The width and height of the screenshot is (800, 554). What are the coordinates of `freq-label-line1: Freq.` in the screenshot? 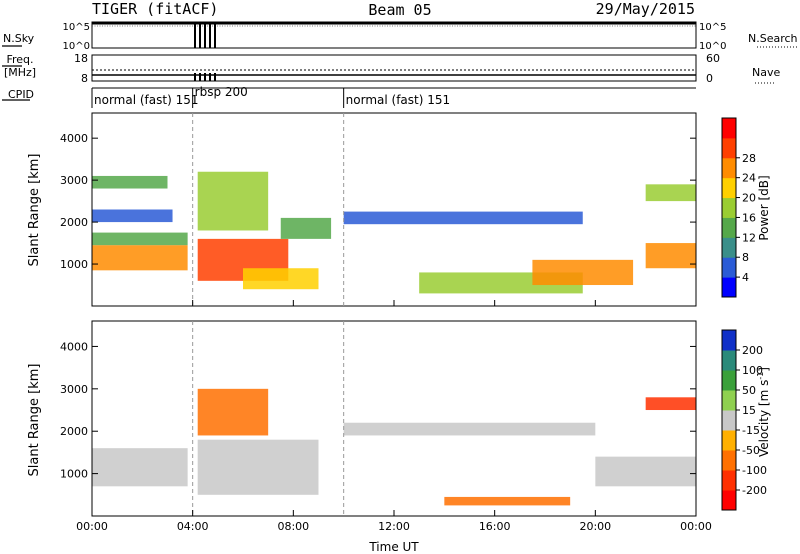 It's located at (19, 59).